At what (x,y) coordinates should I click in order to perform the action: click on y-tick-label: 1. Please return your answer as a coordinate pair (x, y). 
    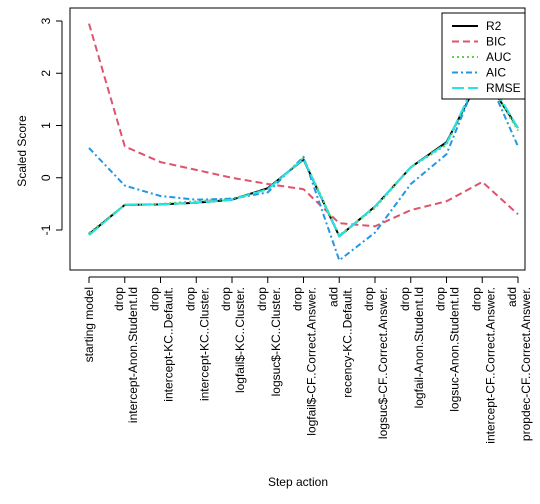
    Looking at the image, I should click on (46, 125).